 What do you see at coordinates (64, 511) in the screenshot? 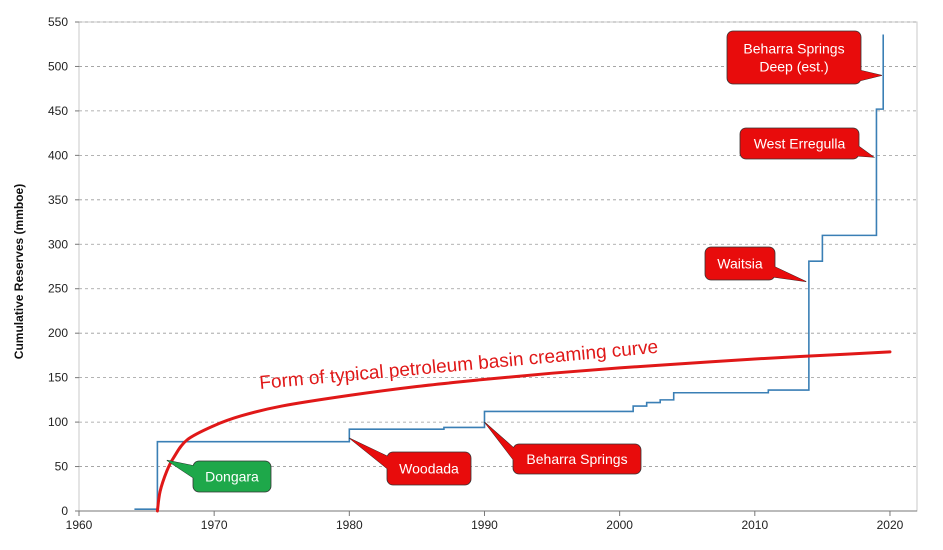
I see `y-tick-label: 0` at bounding box center [64, 511].